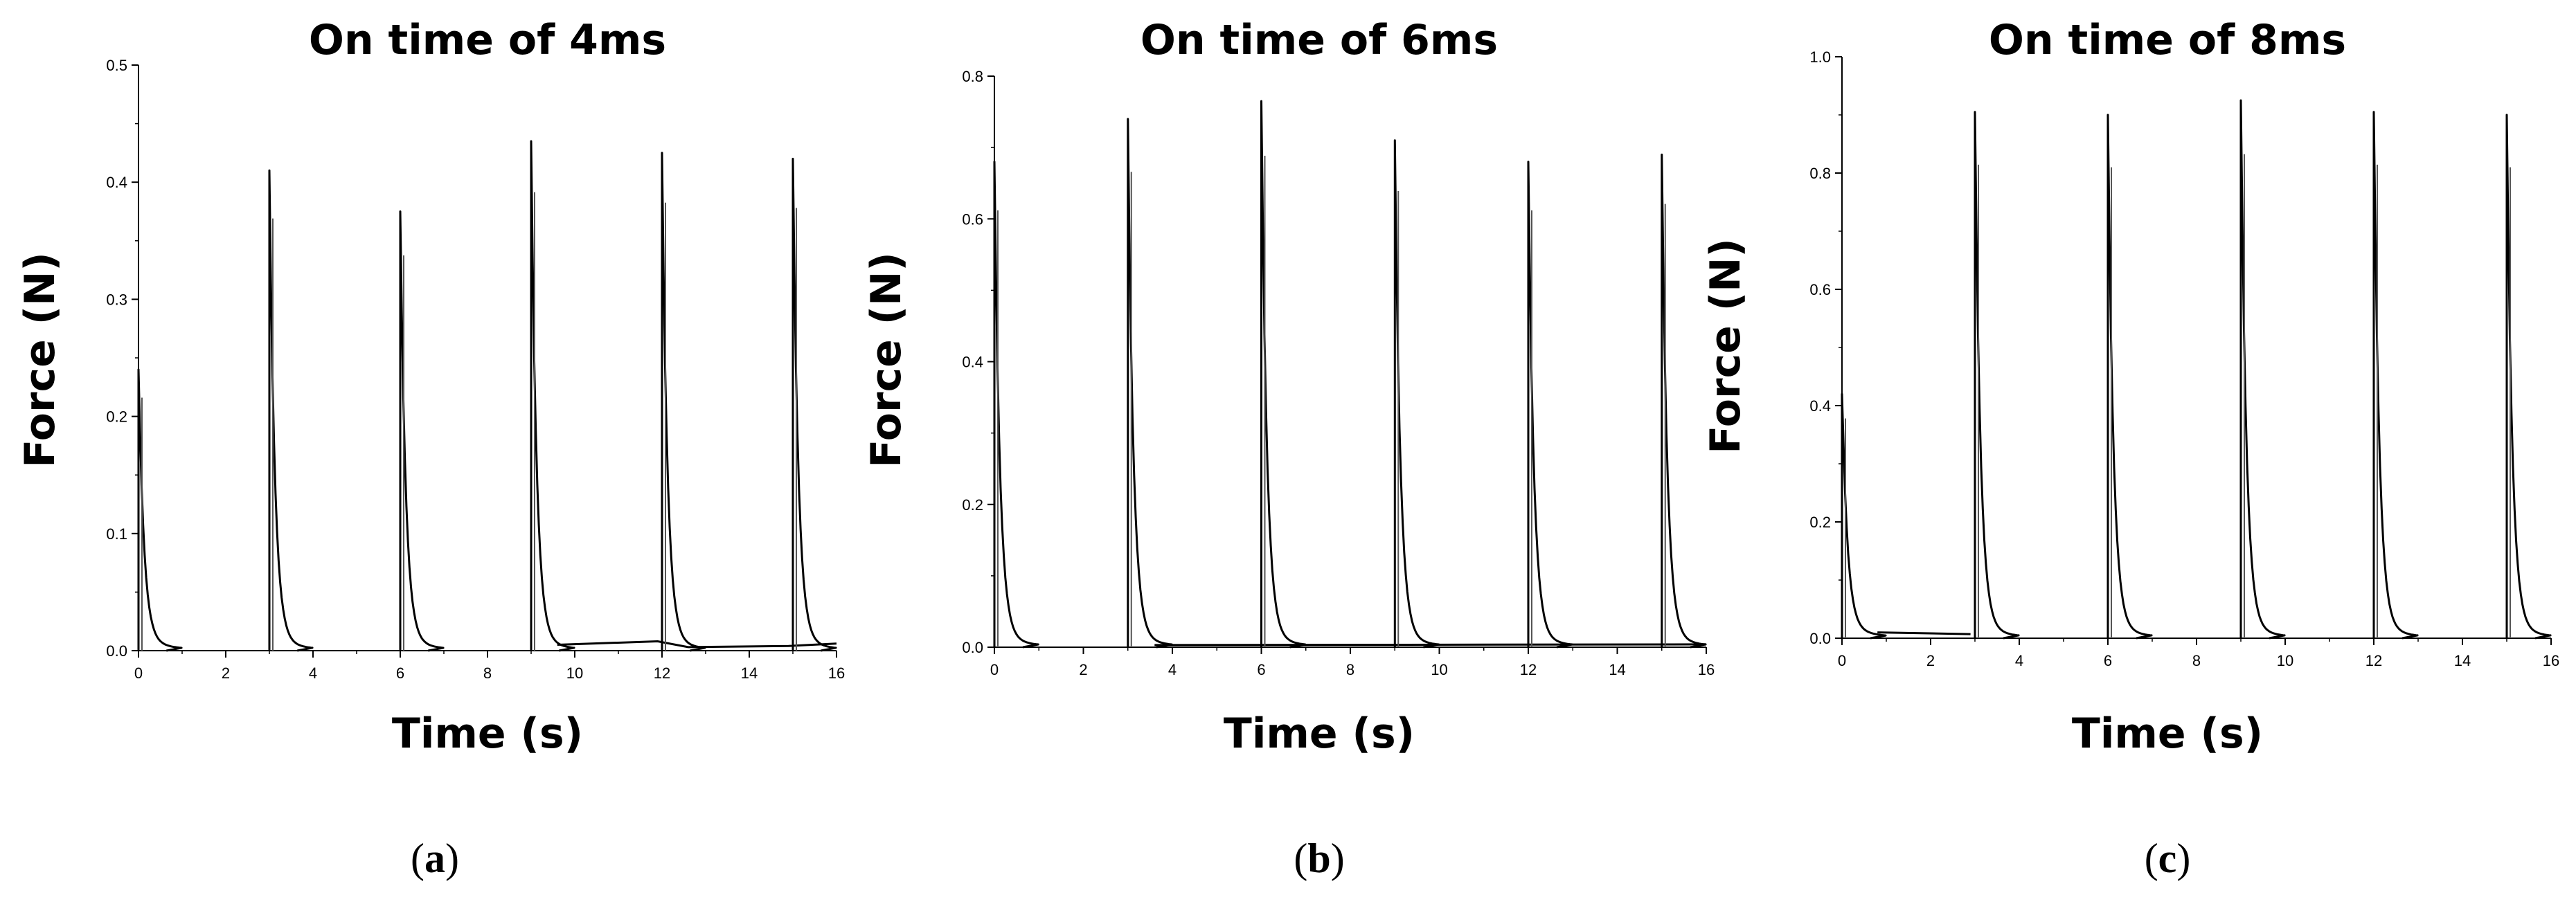  Describe the element at coordinates (2167, 40) in the screenshot. I see `chart-title: On time of 8ms` at that location.